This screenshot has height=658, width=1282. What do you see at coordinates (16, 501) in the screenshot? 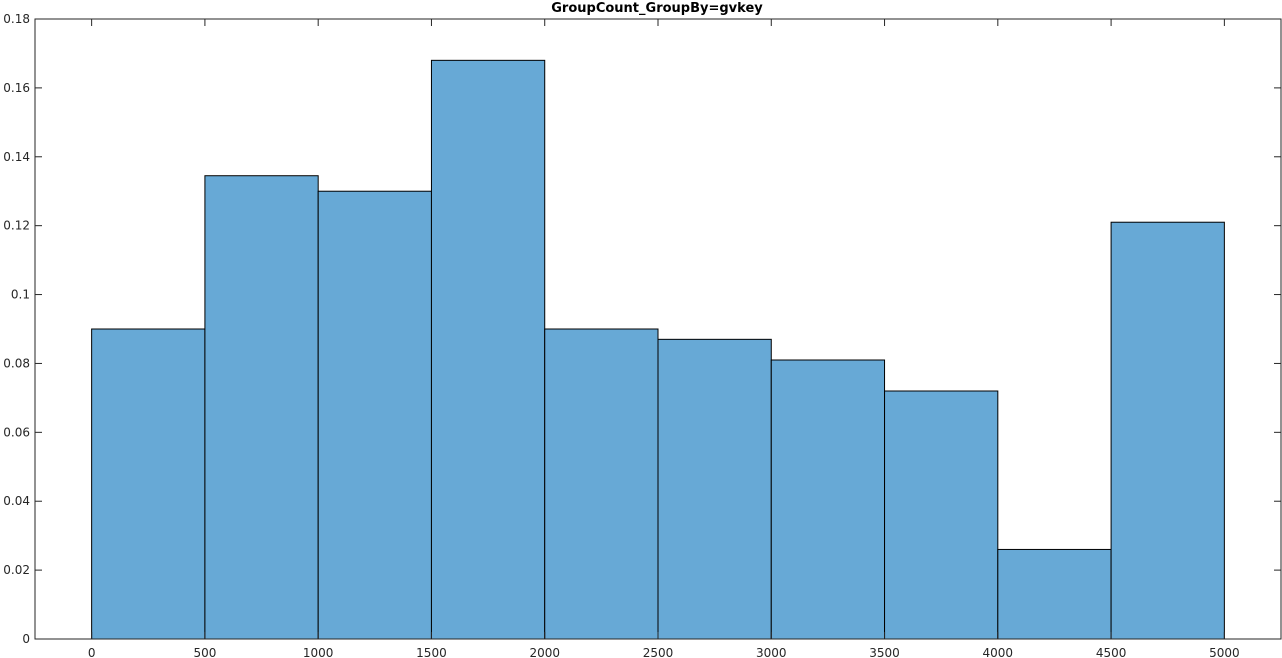
I see `y-tick-label: 0.04` at bounding box center [16, 501].